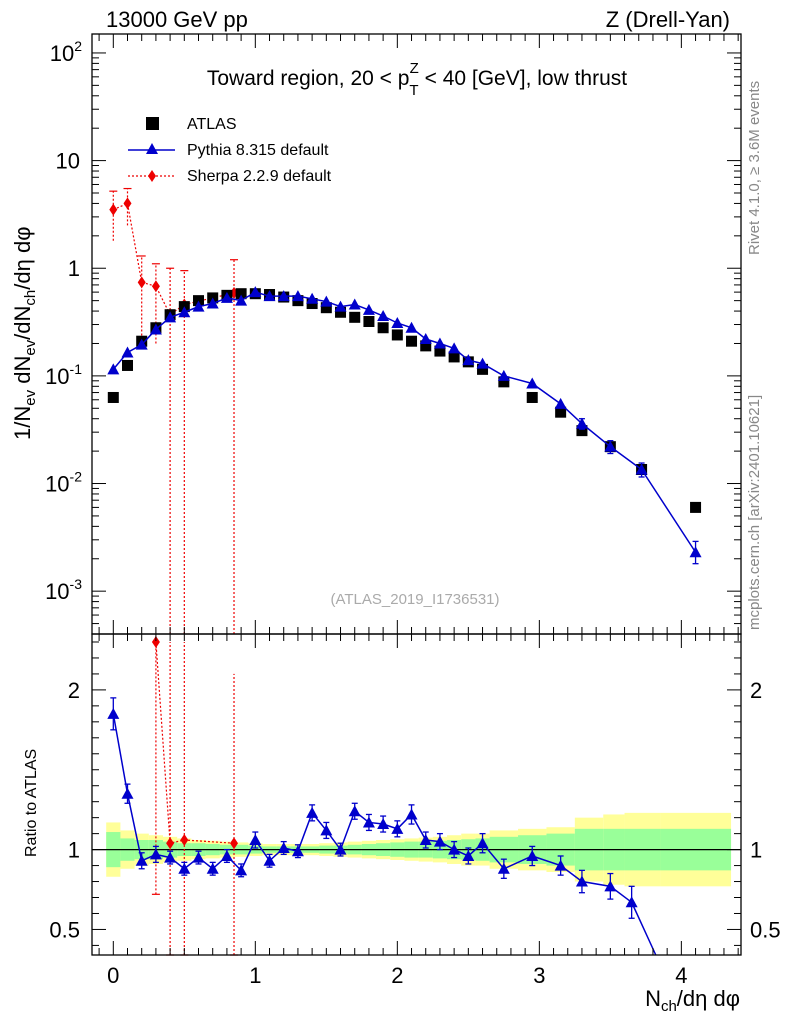  What do you see at coordinates (259, 176) in the screenshot?
I see `legend-sherpa-label: Sherpa 2.2.9 default` at bounding box center [259, 176].